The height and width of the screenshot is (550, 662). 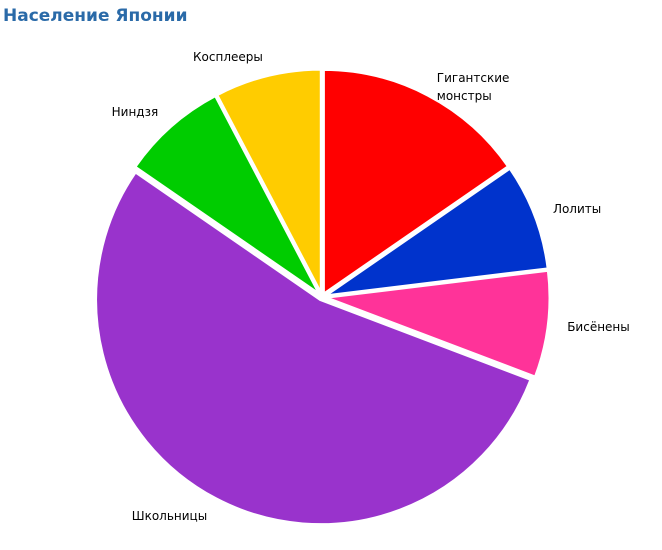 What do you see at coordinates (228, 57) in the screenshot?
I see `slice-label: Косплееры` at bounding box center [228, 57].